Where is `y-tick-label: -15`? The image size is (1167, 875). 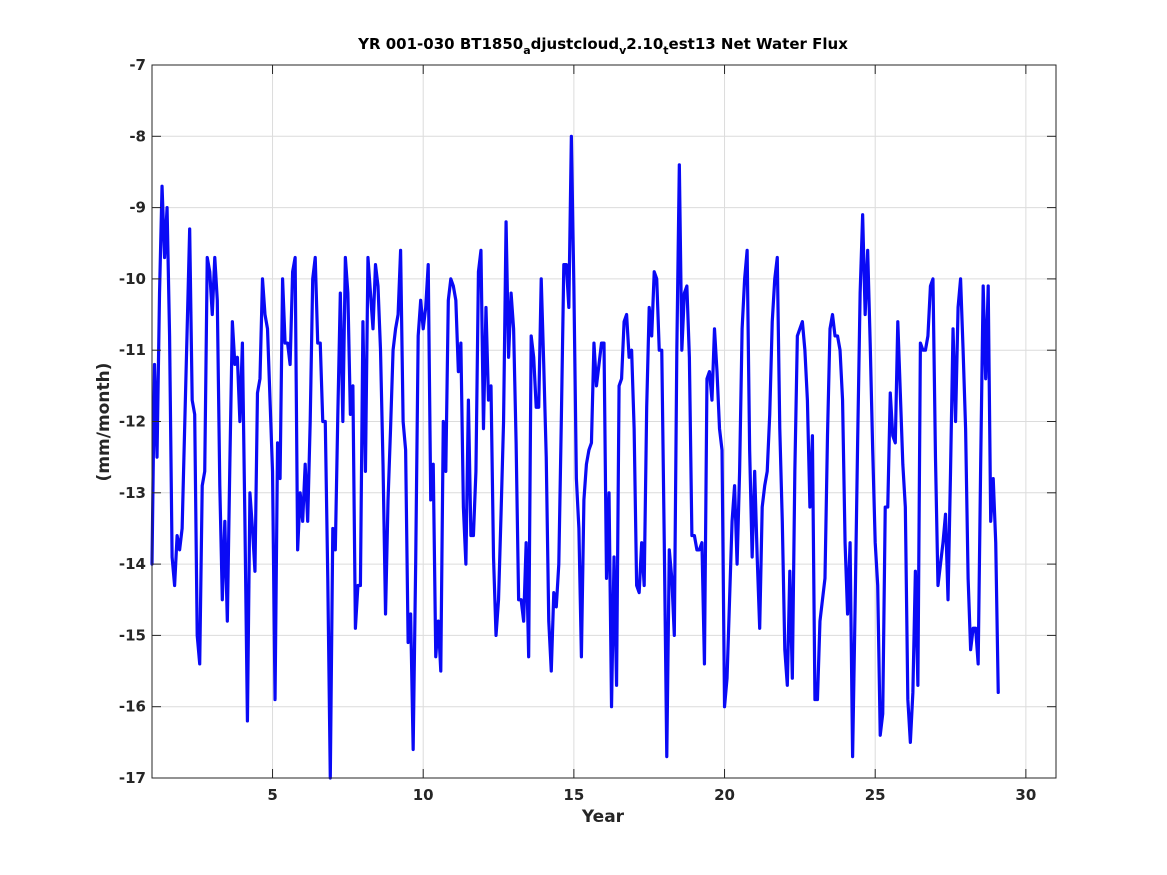 y-tick-label: -15 is located at coordinates (132, 635).